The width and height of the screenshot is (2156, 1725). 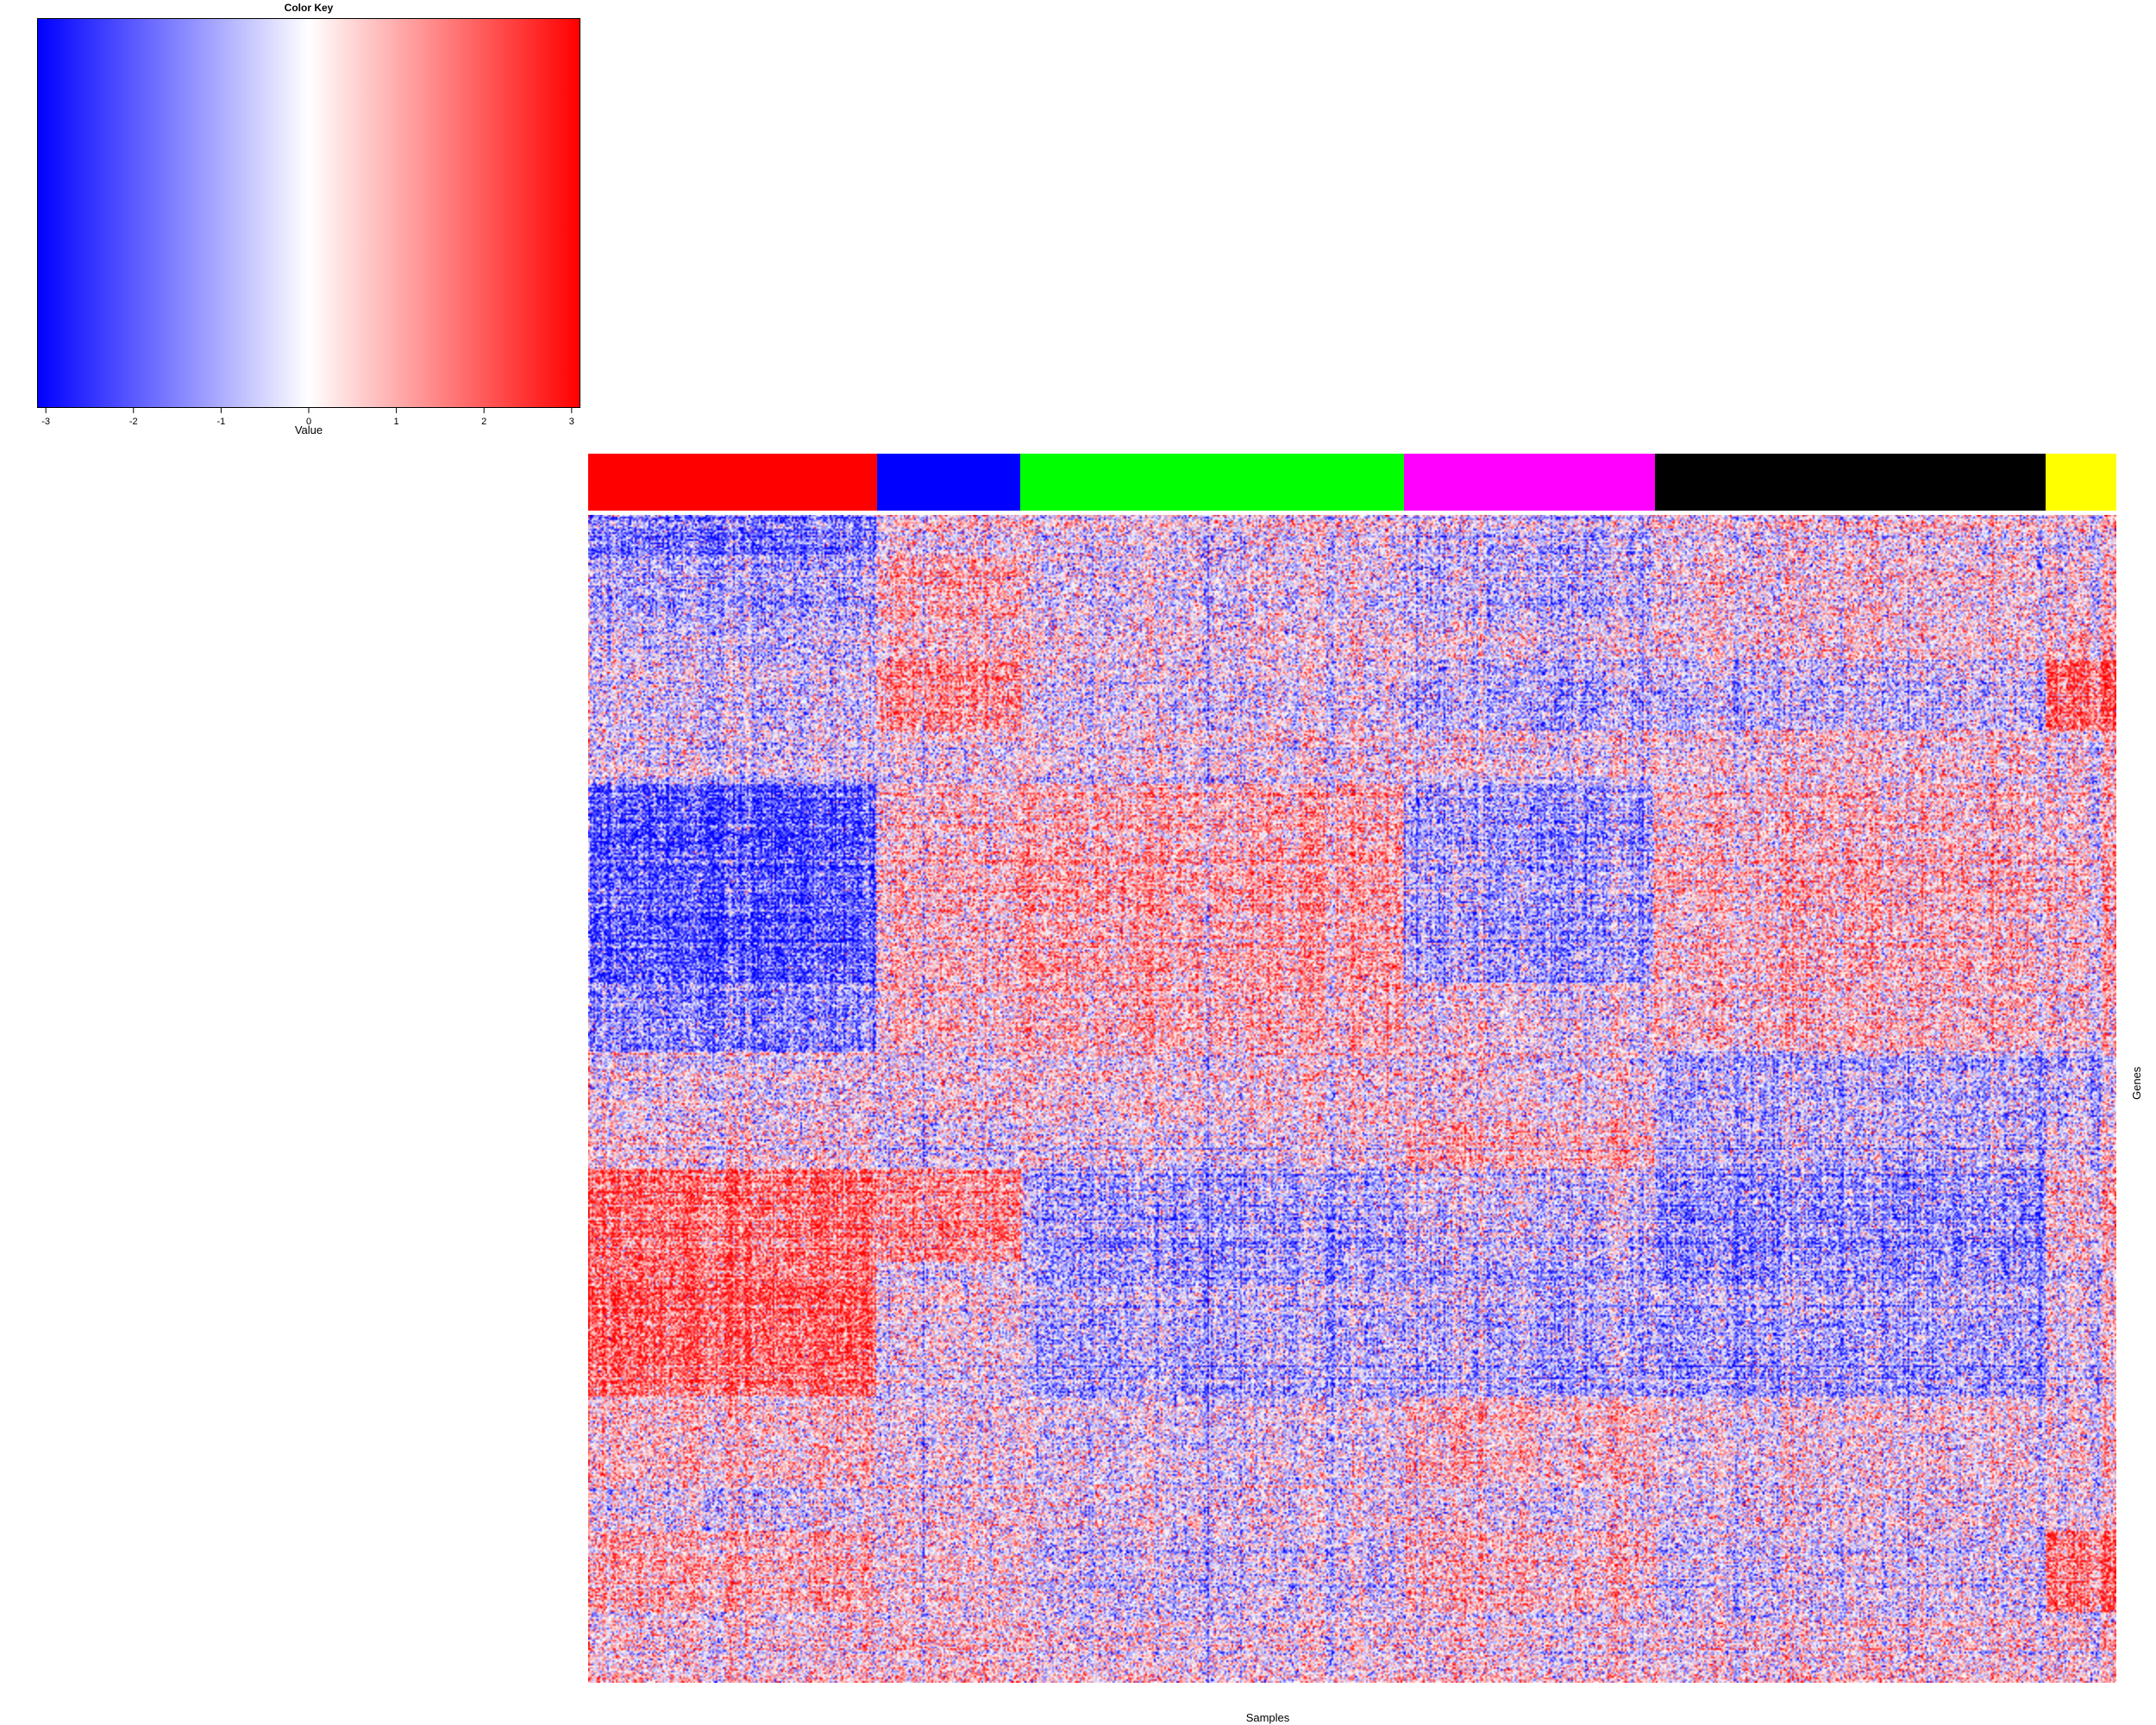 I want to click on sidebar-group-black, so click(x=1850, y=483).